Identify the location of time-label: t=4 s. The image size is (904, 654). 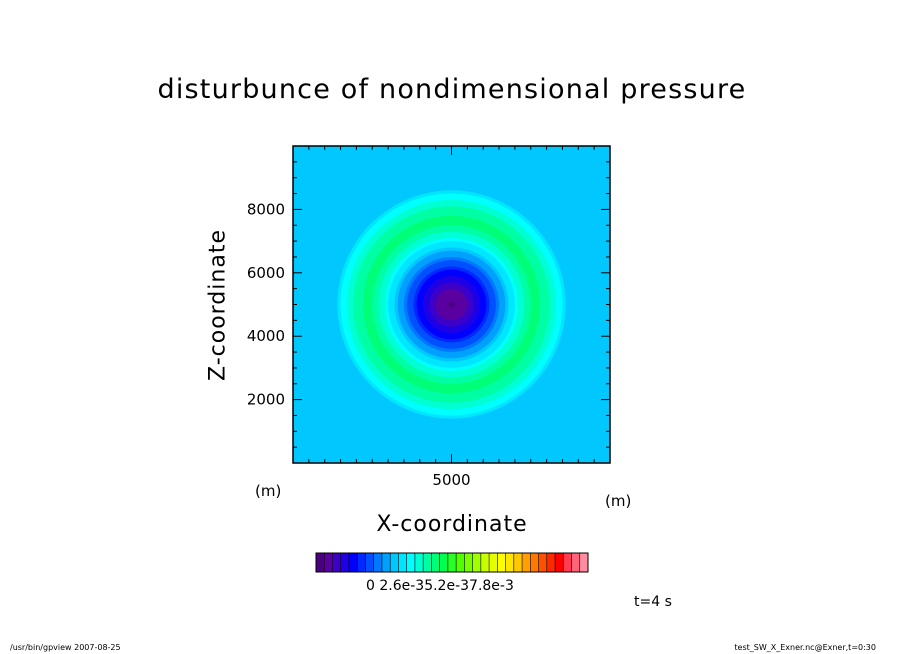
(653, 602).